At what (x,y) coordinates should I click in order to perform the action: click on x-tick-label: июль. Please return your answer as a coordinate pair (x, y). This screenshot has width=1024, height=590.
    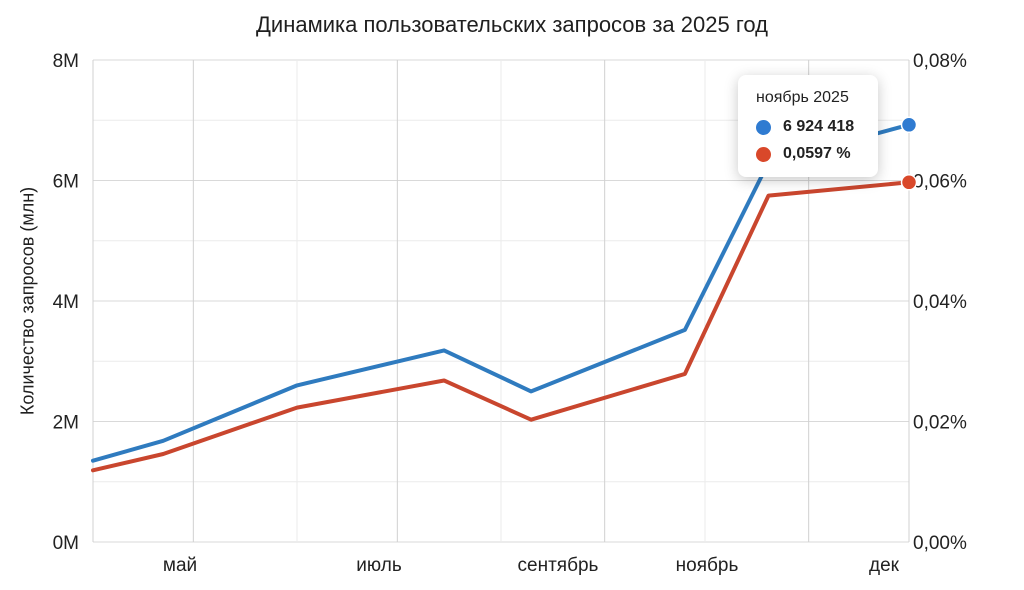
    Looking at the image, I should click on (379, 565).